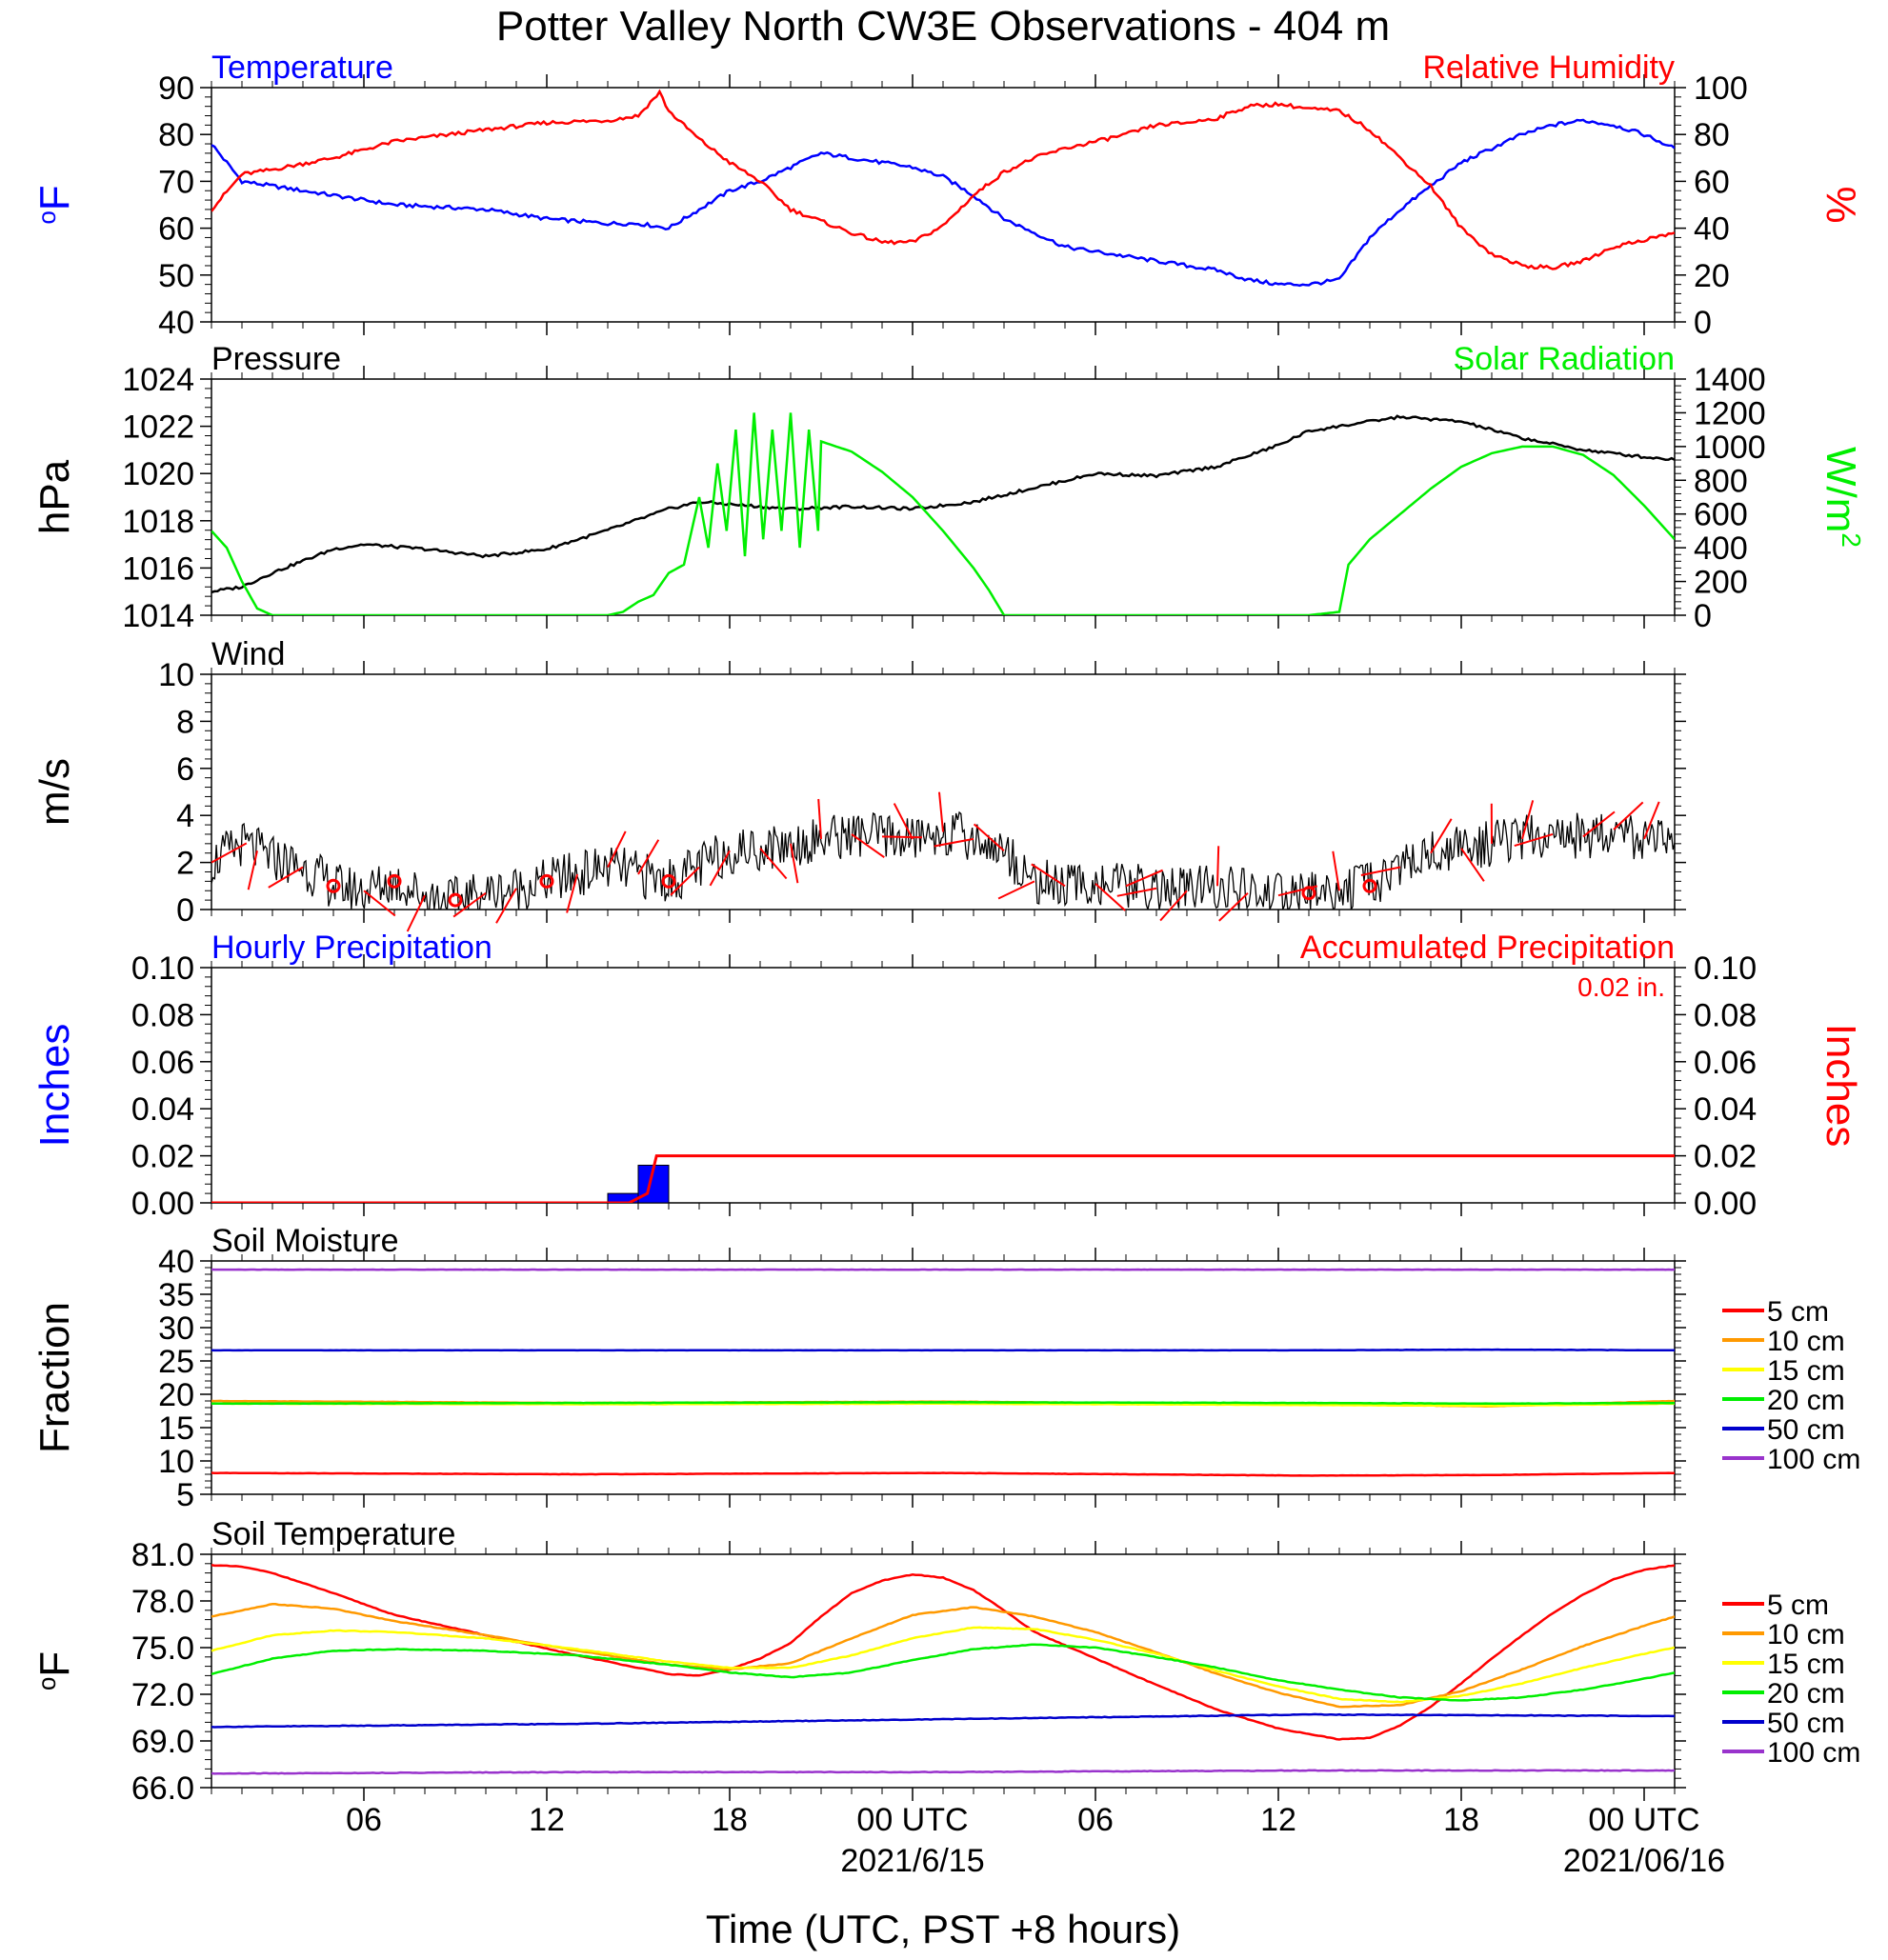 Image resolution: width=1888 pixels, height=1960 pixels. What do you see at coordinates (185, 864) in the screenshot?
I see `left-tick-label: 2` at bounding box center [185, 864].